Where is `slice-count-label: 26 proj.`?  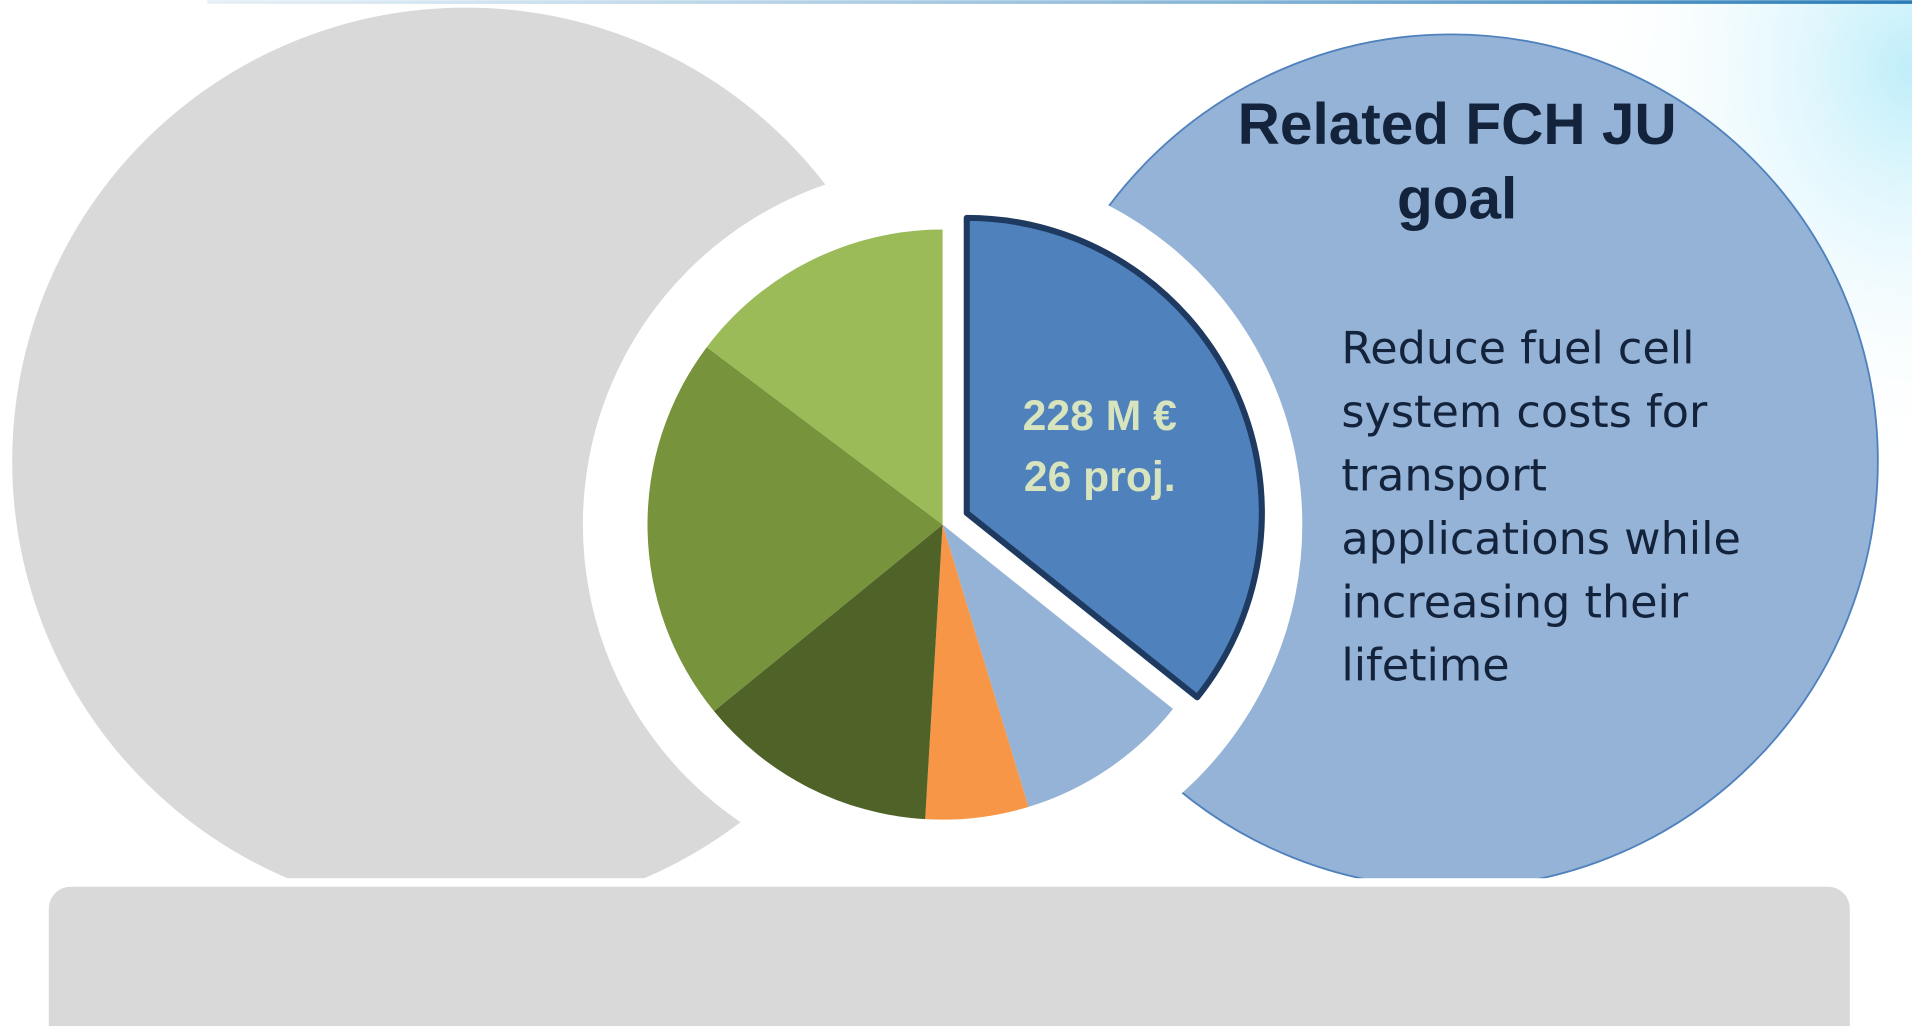 slice-count-label: 26 proj. is located at coordinates (1100, 477).